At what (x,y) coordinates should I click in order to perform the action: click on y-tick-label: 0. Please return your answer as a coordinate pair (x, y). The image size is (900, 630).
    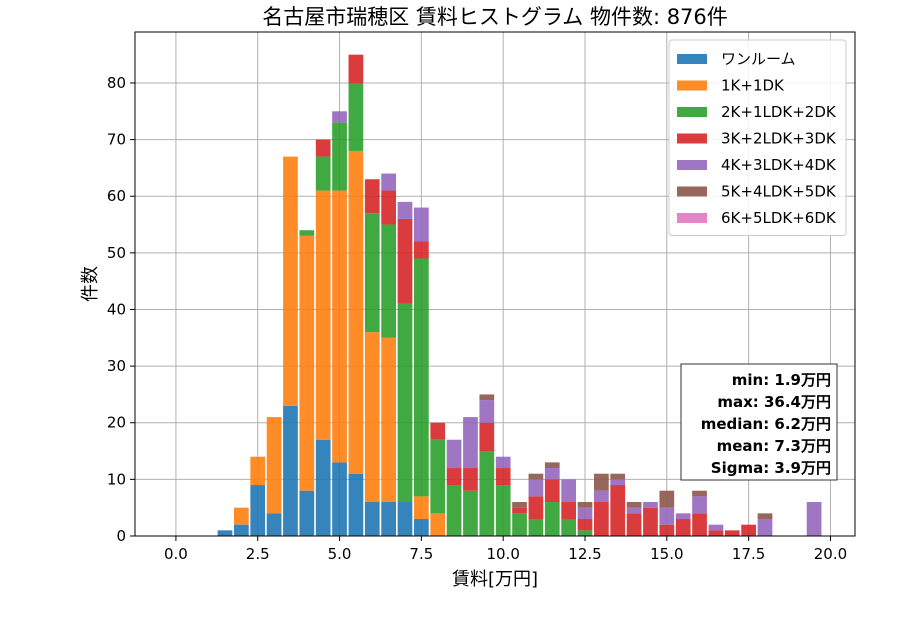
    Looking at the image, I should click on (121, 536).